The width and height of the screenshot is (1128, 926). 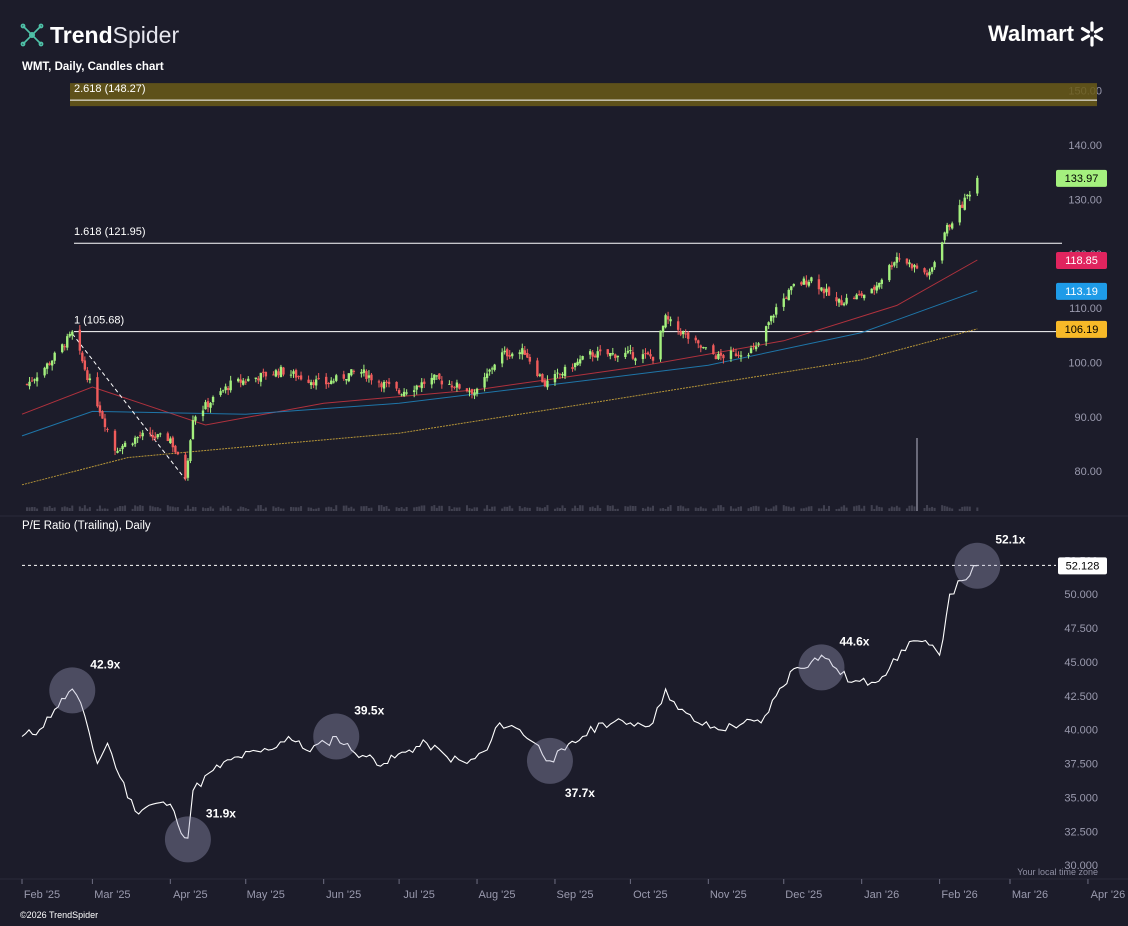 What do you see at coordinates (1082, 330) in the screenshot?
I see `price-badge-label: 106.19` at bounding box center [1082, 330].